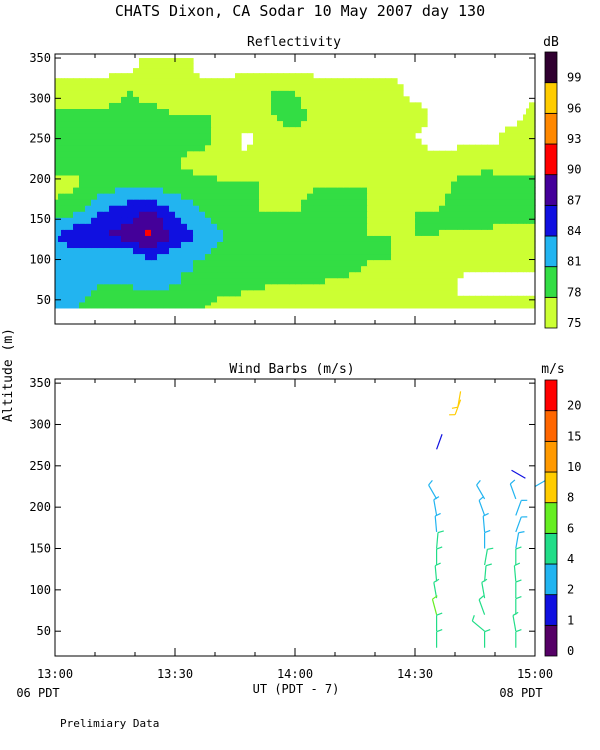 The width and height of the screenshot is (600, 750). What do you see at coordinates (574, 231) in the screenshot?
I see `colorbar-tick-label: 84` at bounding box center [574, 231].